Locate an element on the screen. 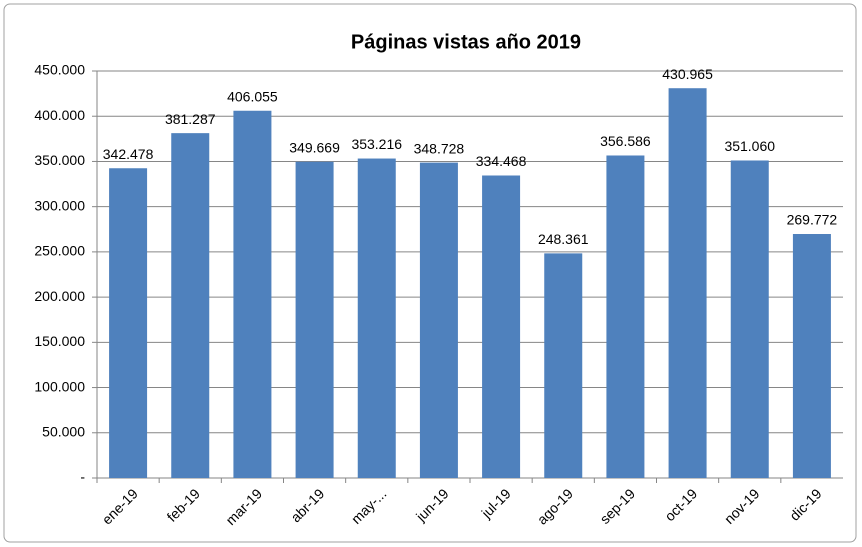 Image resolution: width=862 pixels, height=547 pixels. data-label: 342.478 is located at coordinates (128, 154).